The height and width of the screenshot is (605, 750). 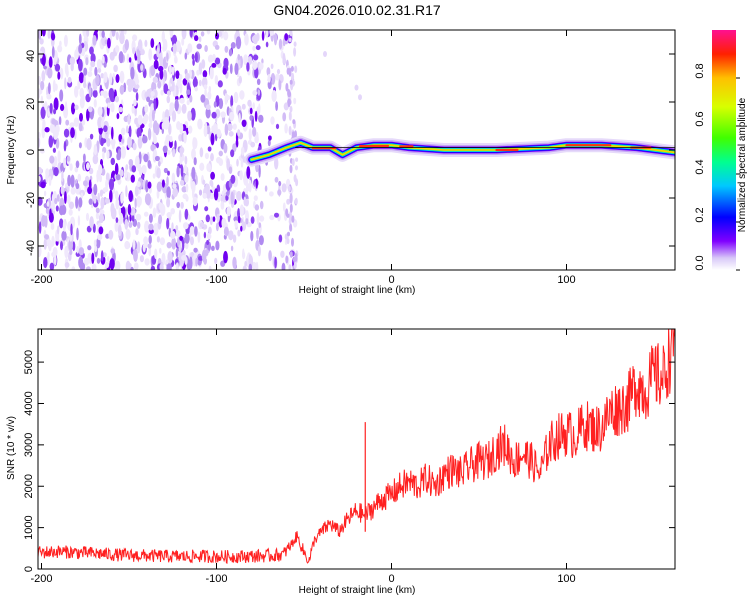 What do you see at coordinates (566, 280) in the screenshot?
I see `x-tick-label: 100` at bounding box center [566, 280].